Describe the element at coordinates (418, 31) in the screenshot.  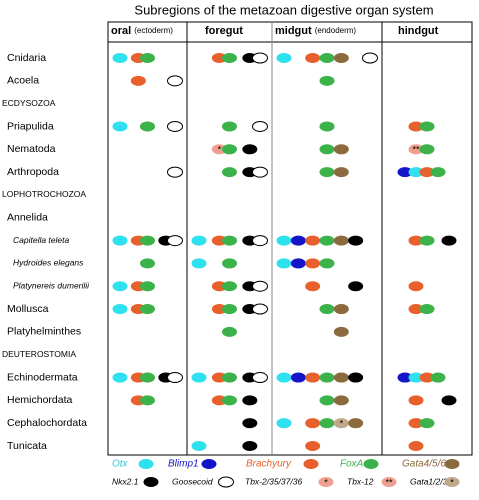
I see `column-header: hindgut` at that location.